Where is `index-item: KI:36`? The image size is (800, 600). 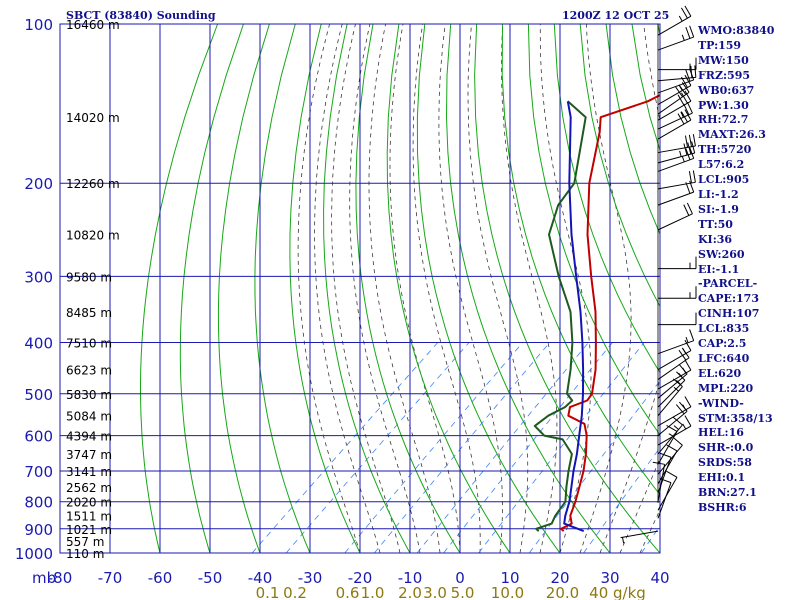 index-item: KI:36 is located at coordinates (715, 239).